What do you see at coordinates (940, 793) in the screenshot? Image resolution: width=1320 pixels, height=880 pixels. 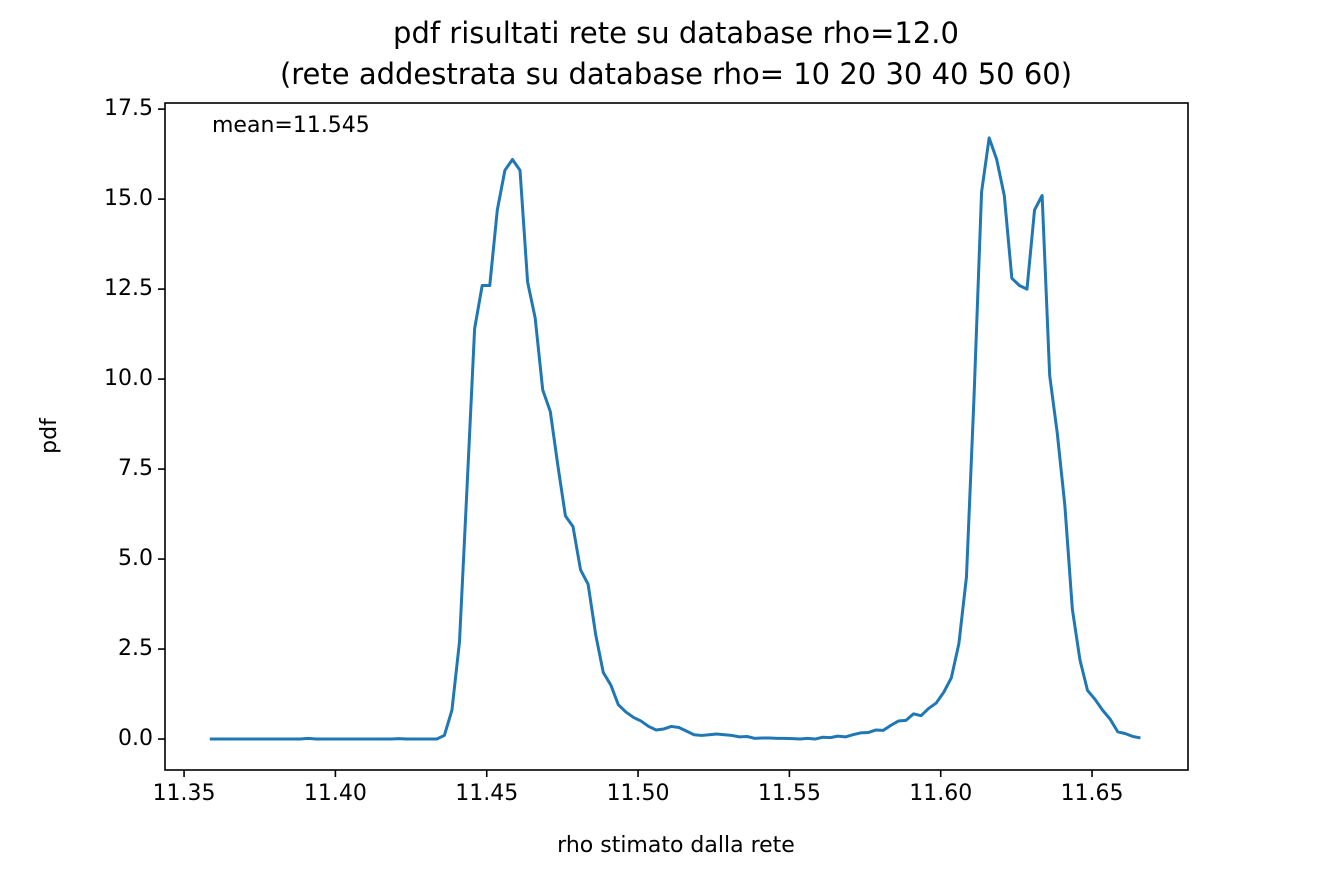 I see `x-tick-label: 11.60` at bounding box center [940, 793].